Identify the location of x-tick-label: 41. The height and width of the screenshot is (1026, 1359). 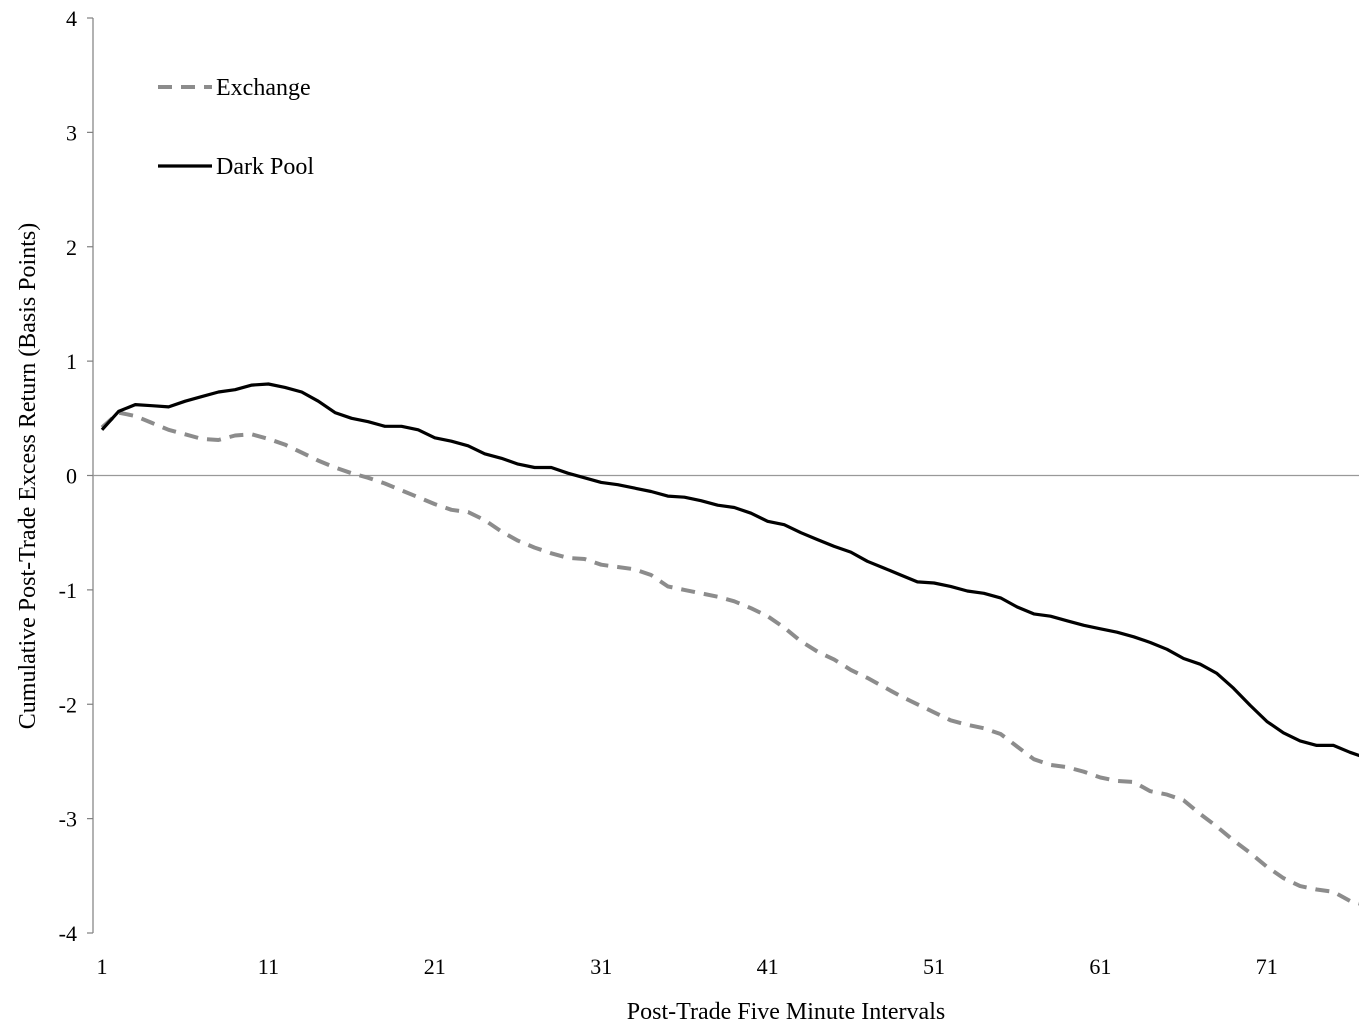
(768, 966).